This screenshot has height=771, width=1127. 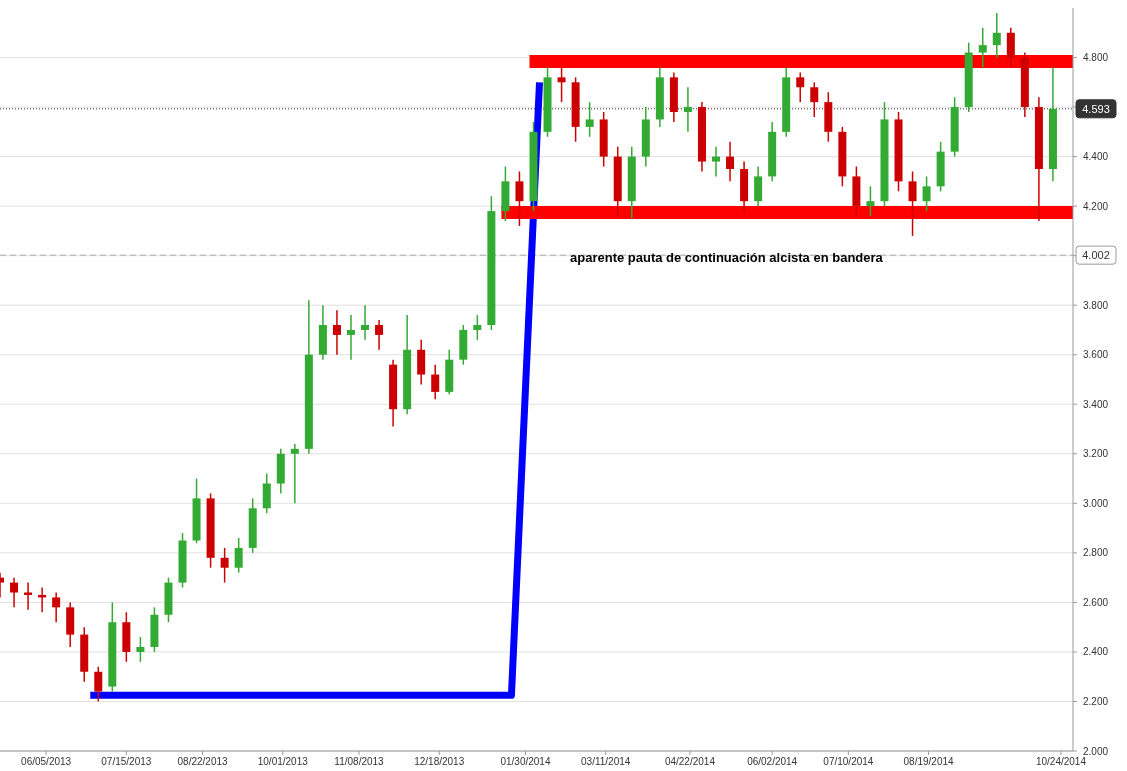 I want to click on x-tick-label: 08/19/2014, so click(x=929, y=761).